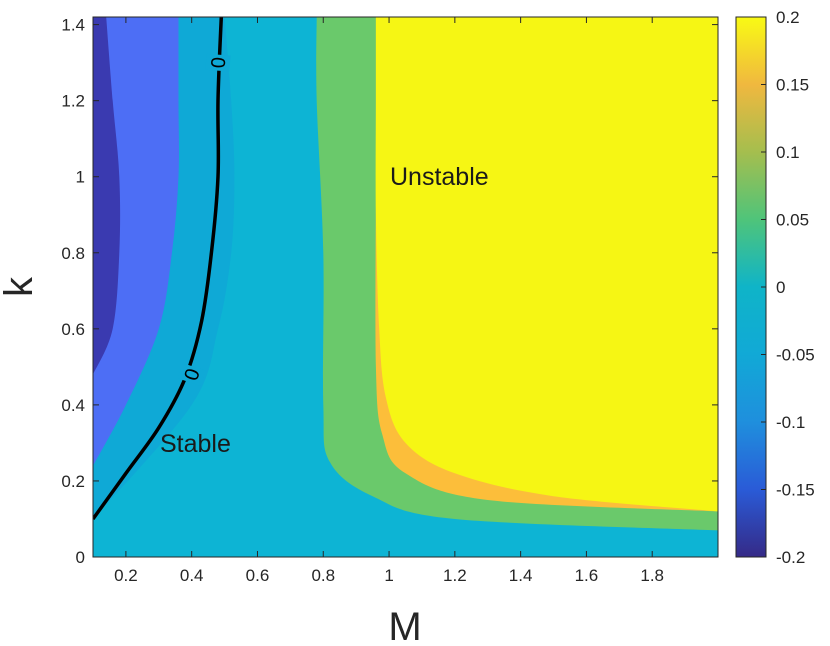 The image size is (830, 646). Describe the element at coordinates (73, 101) in the screenshot. I see `y-tick-label: 1.2` at that location.